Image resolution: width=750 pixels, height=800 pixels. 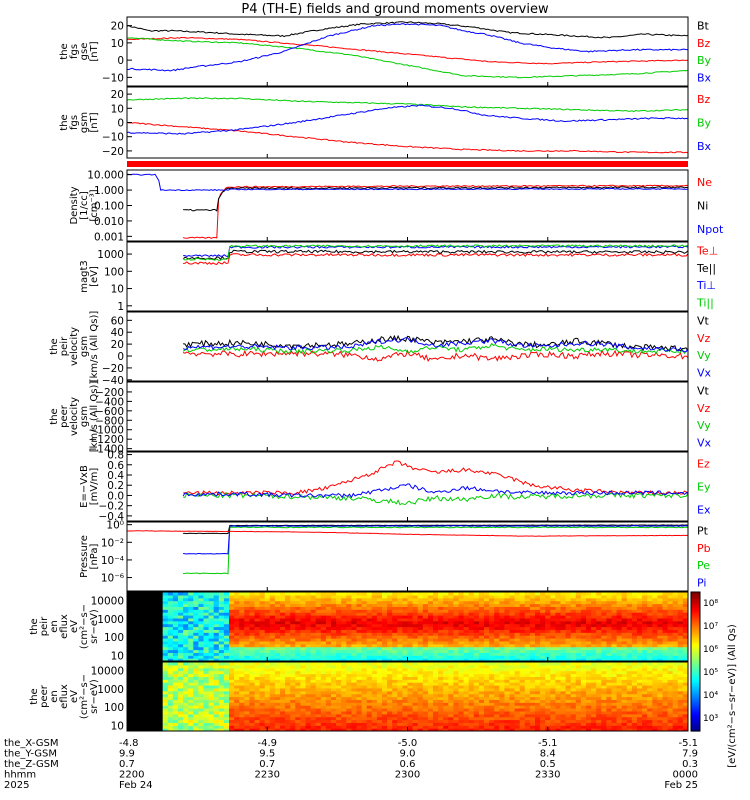 I want to click on ylabel-fgs_gsm-2: gsm, so click(x=84, y=122).